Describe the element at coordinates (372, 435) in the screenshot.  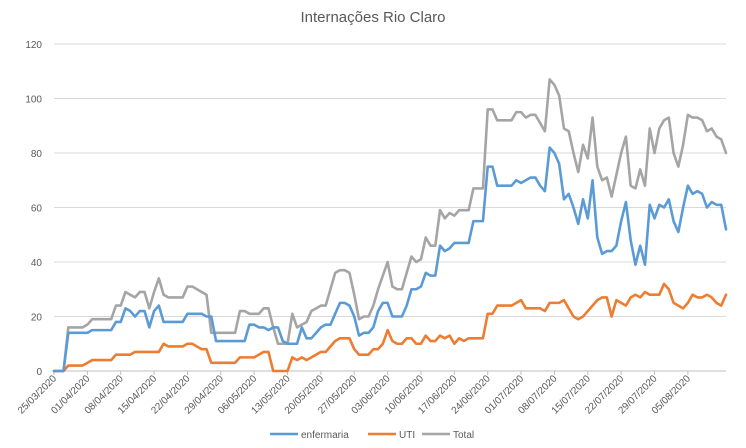
I see `legend: enfermaria UTI Total` at that location.